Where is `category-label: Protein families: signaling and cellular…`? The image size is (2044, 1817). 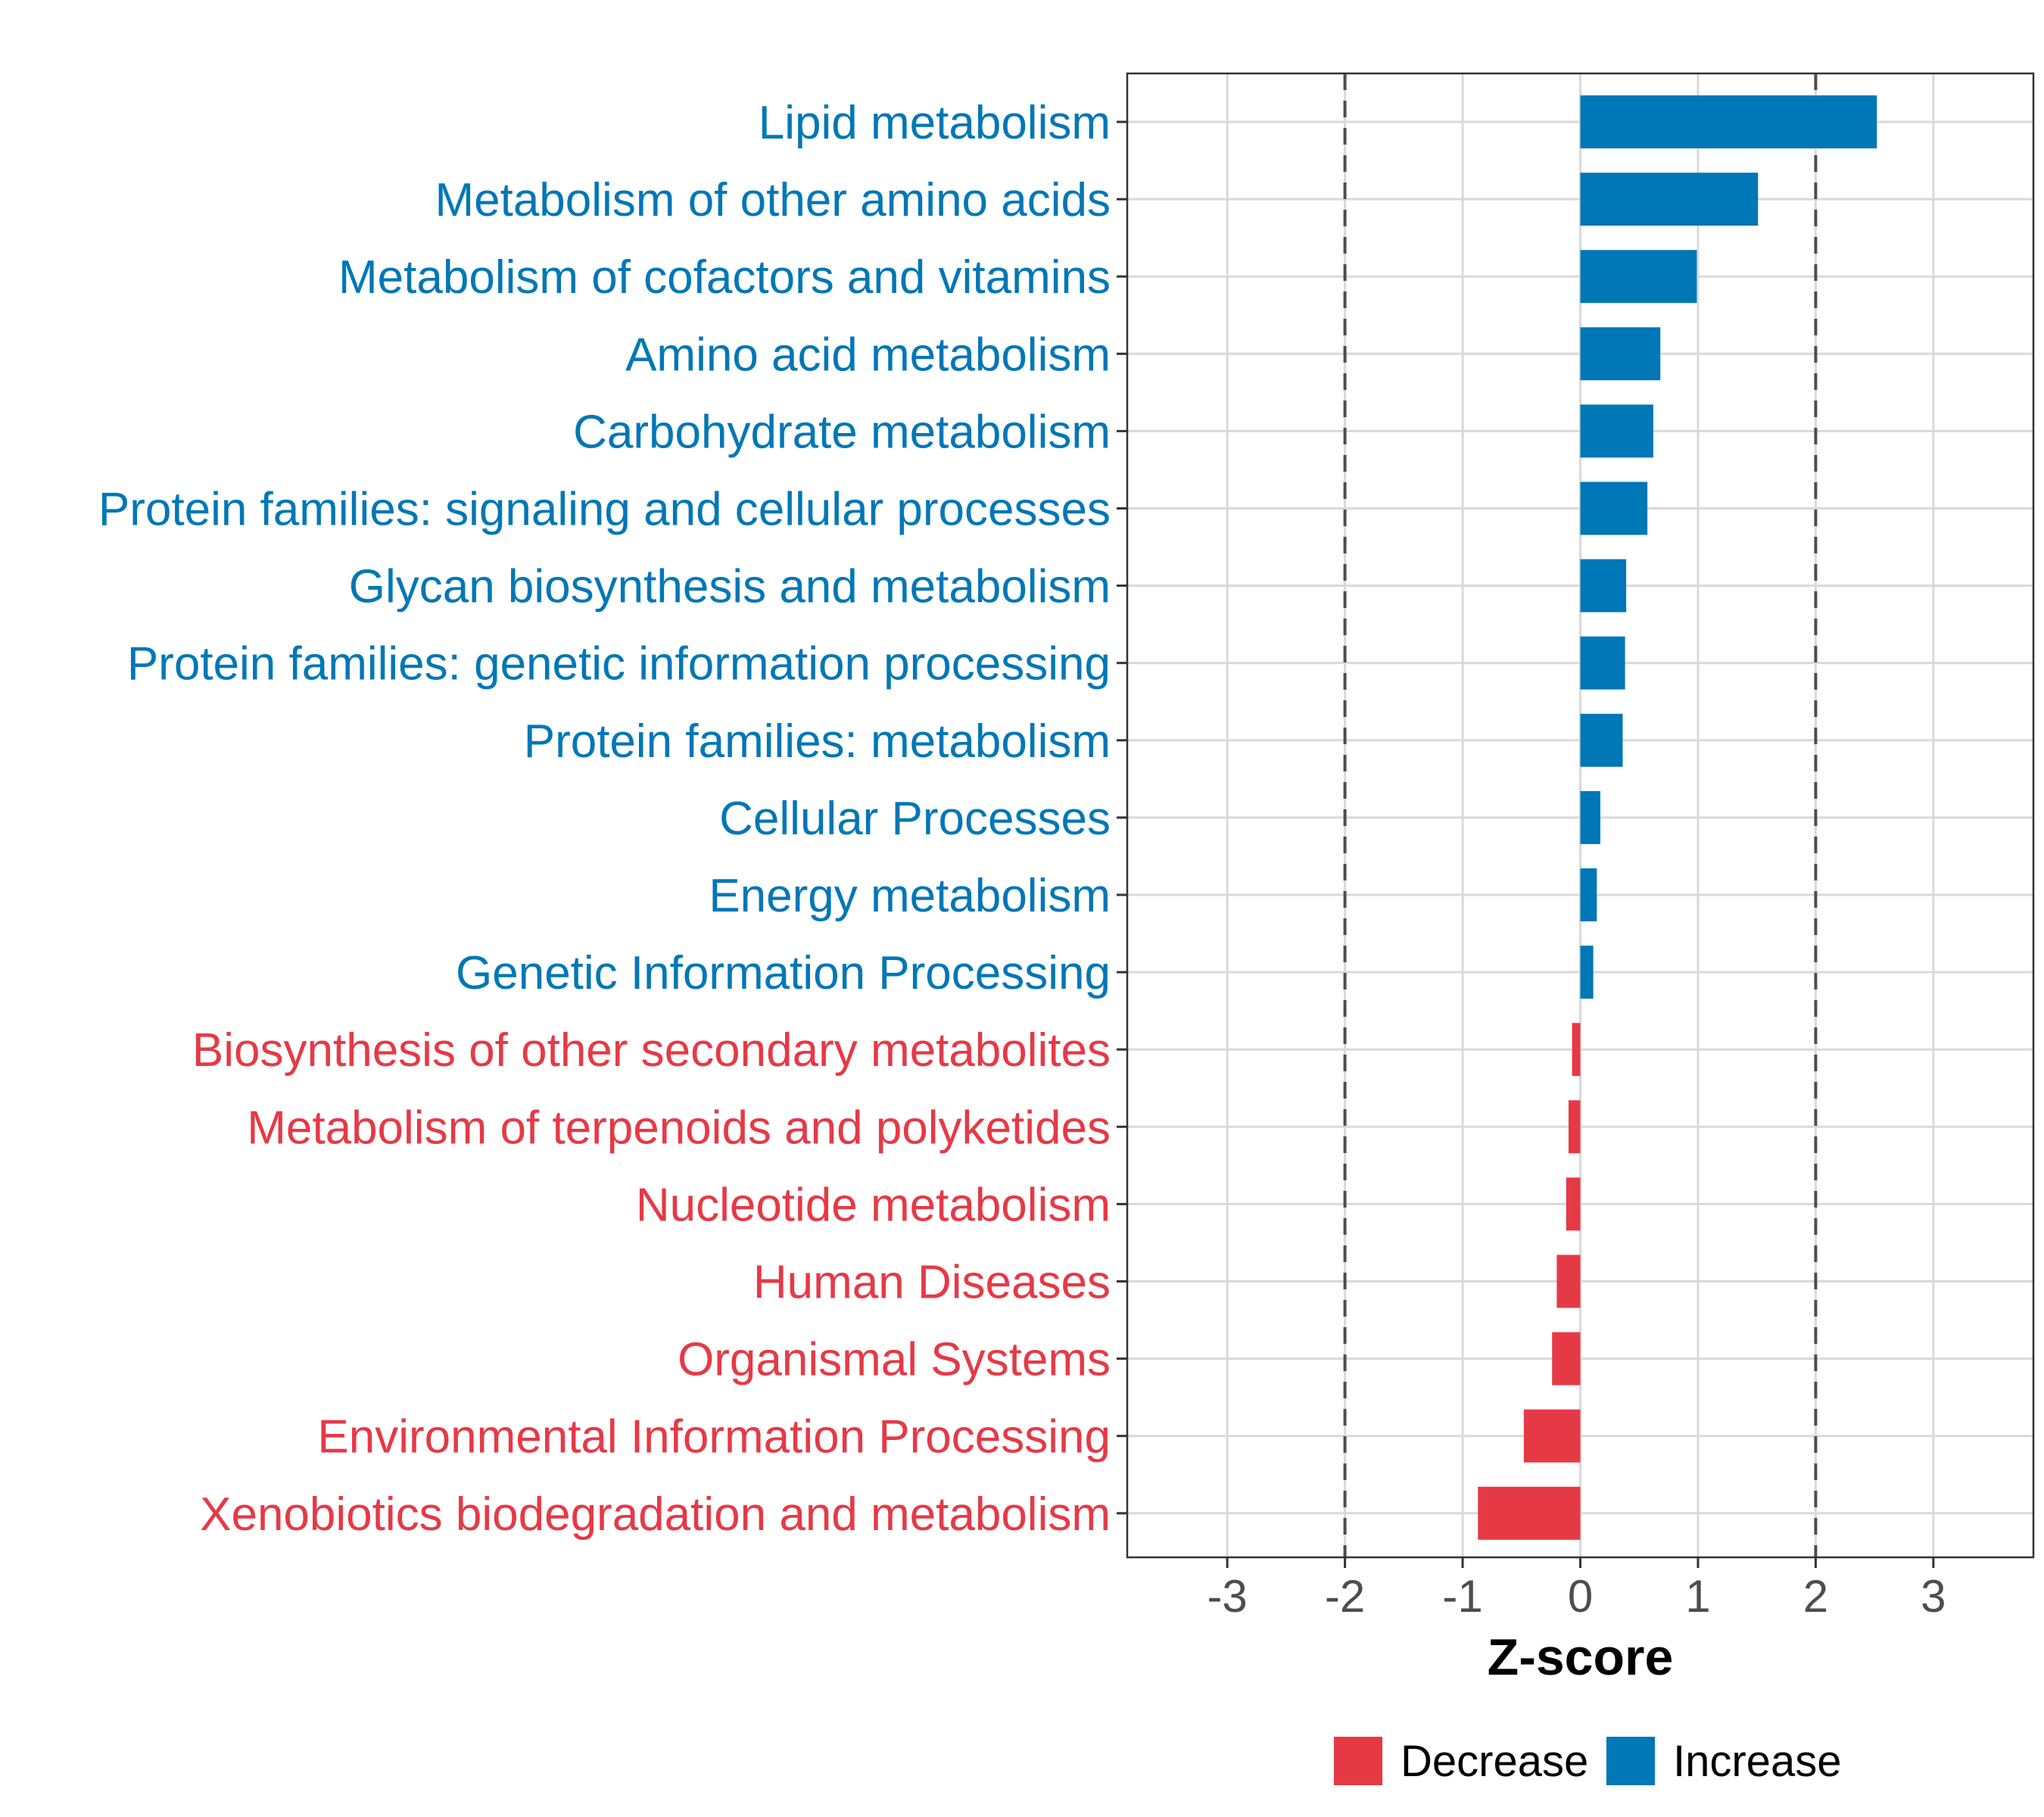
category-label: Protein families: signaling and cellular… is located at coordinates (604, 510).